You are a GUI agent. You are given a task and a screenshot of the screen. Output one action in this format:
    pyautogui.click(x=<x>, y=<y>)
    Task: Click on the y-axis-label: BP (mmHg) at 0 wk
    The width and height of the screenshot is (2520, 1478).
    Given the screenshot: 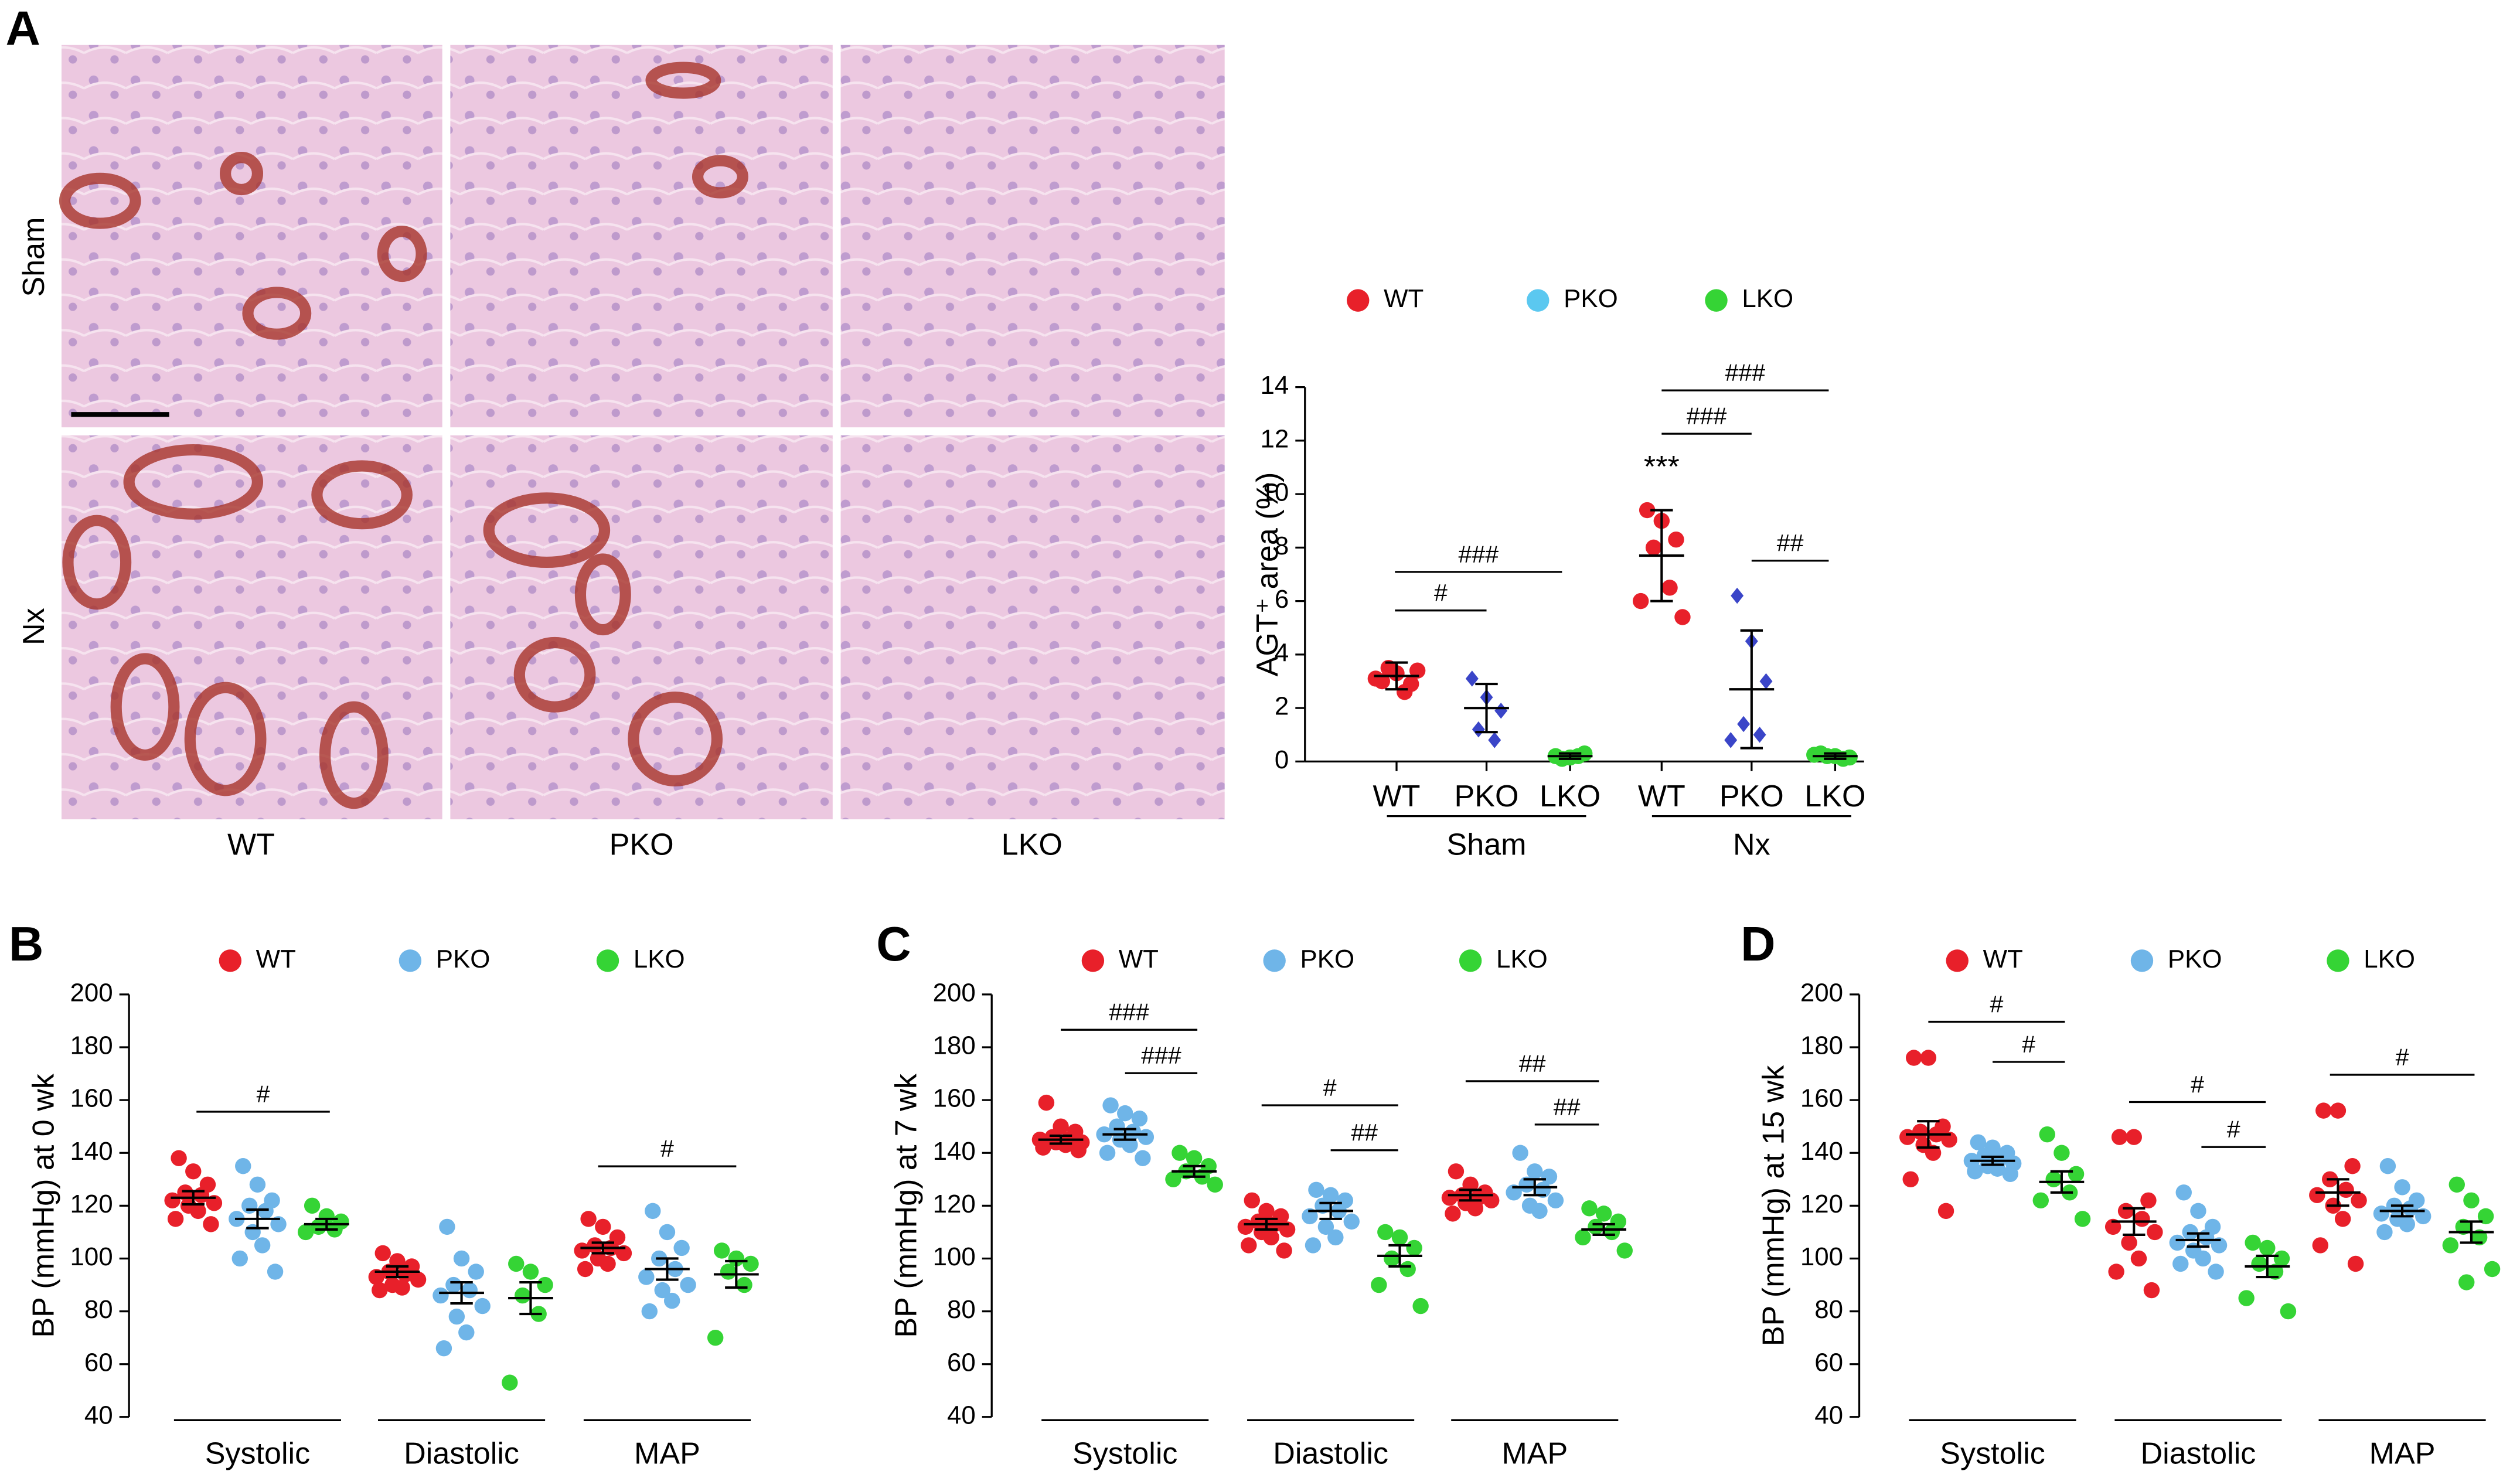 What is the action you would take?
    pyautogui.click(x=43, y=1205)
    